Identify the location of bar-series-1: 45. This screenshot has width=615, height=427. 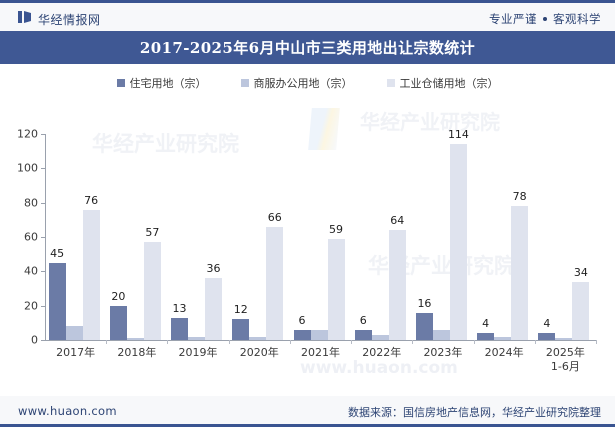
(57, 293).